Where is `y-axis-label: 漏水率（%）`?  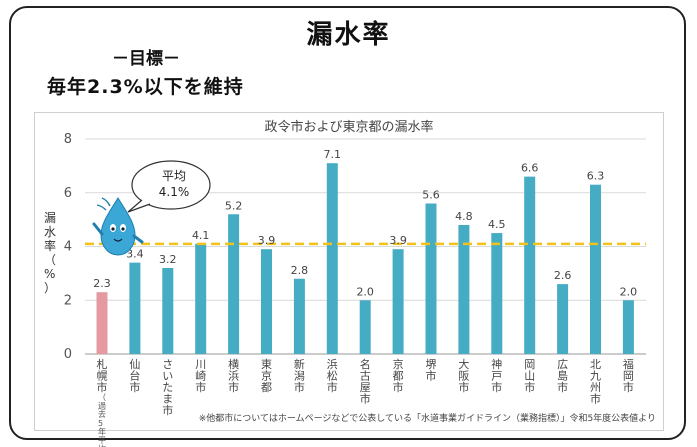
y-axis-label: 漏水率（%） is located at coordinates (50, 253).